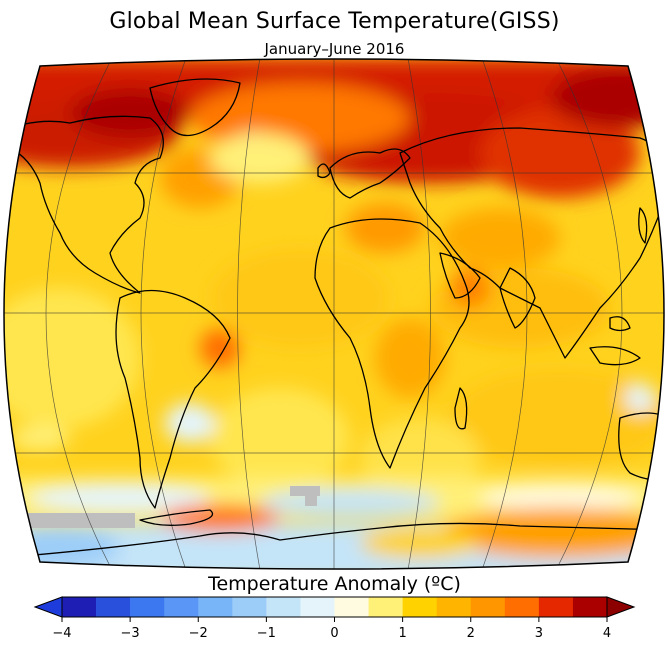 The image size is (669, 669). What do you see at coordinates (48, 607) in the screenshot?
I see `colorbar-underflow-arrow` at bounding box center [48, 607].